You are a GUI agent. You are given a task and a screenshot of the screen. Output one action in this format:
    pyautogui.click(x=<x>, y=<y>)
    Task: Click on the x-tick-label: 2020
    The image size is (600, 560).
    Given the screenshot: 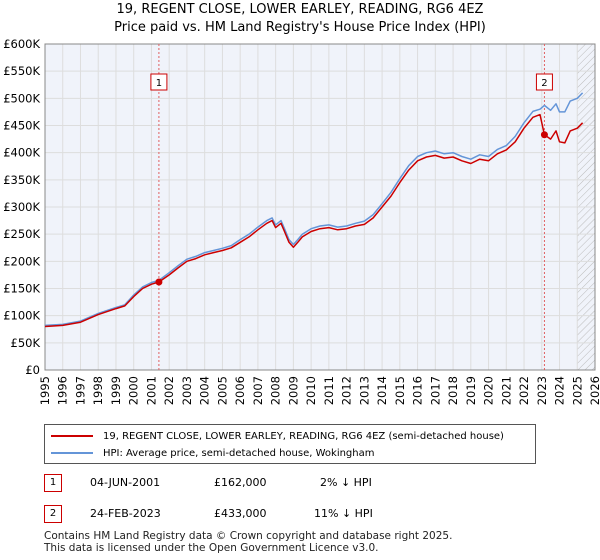 What is the action you would take?
    pyautogui.click(x=489, y=390)
    